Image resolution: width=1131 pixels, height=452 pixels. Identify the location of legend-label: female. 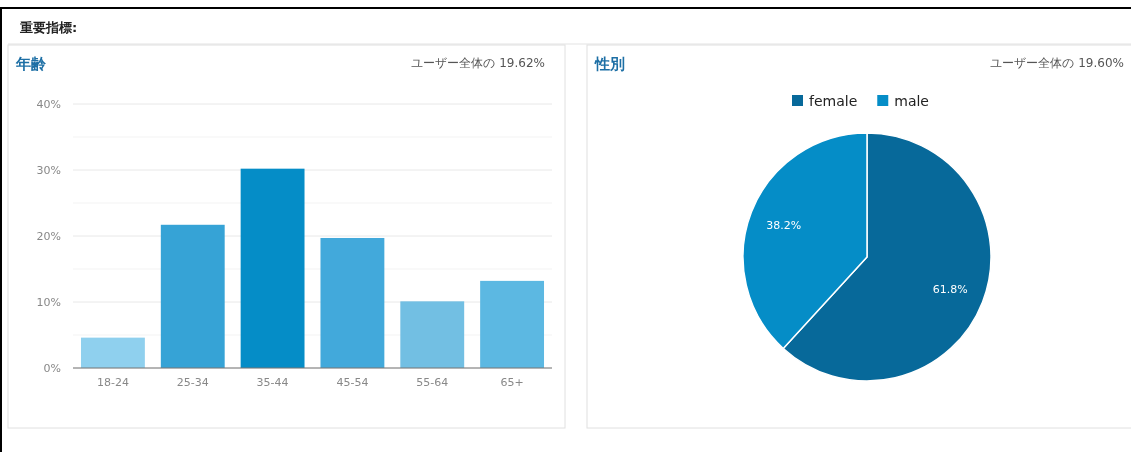
(833, 101).